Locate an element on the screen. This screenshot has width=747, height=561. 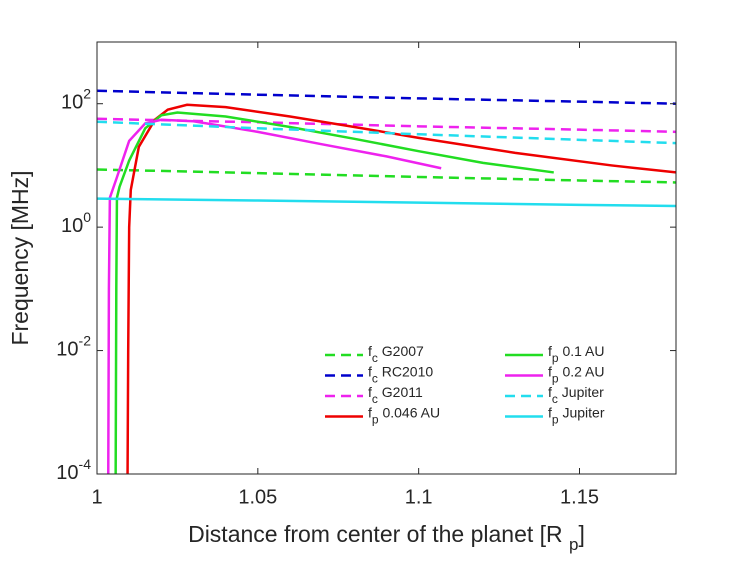
legend-label: fp Jupiter is located at coordinates (576, 415).